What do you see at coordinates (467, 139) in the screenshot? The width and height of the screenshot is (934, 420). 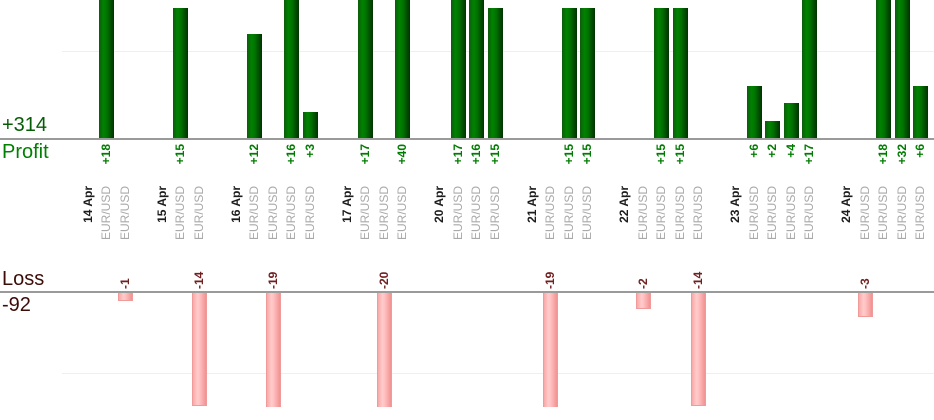 I see `profit-axis-line` at bounding box center [467, 139].